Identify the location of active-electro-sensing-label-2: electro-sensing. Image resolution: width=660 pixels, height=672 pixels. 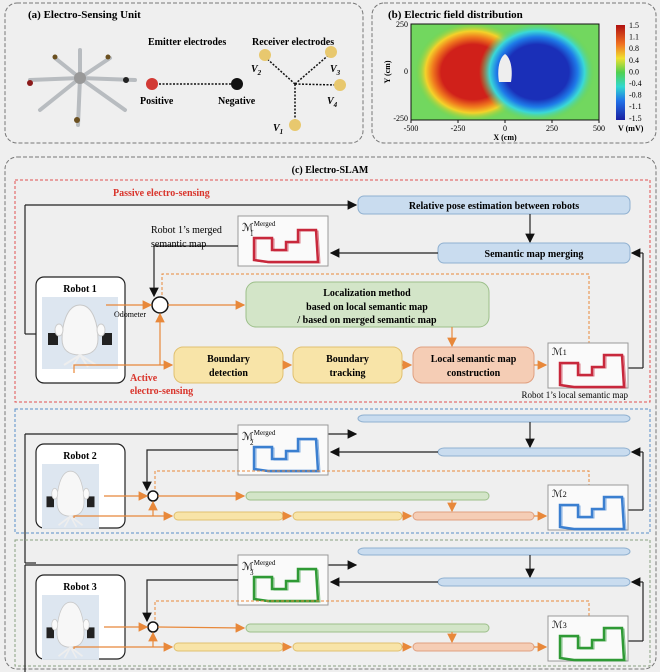
(161, 391).